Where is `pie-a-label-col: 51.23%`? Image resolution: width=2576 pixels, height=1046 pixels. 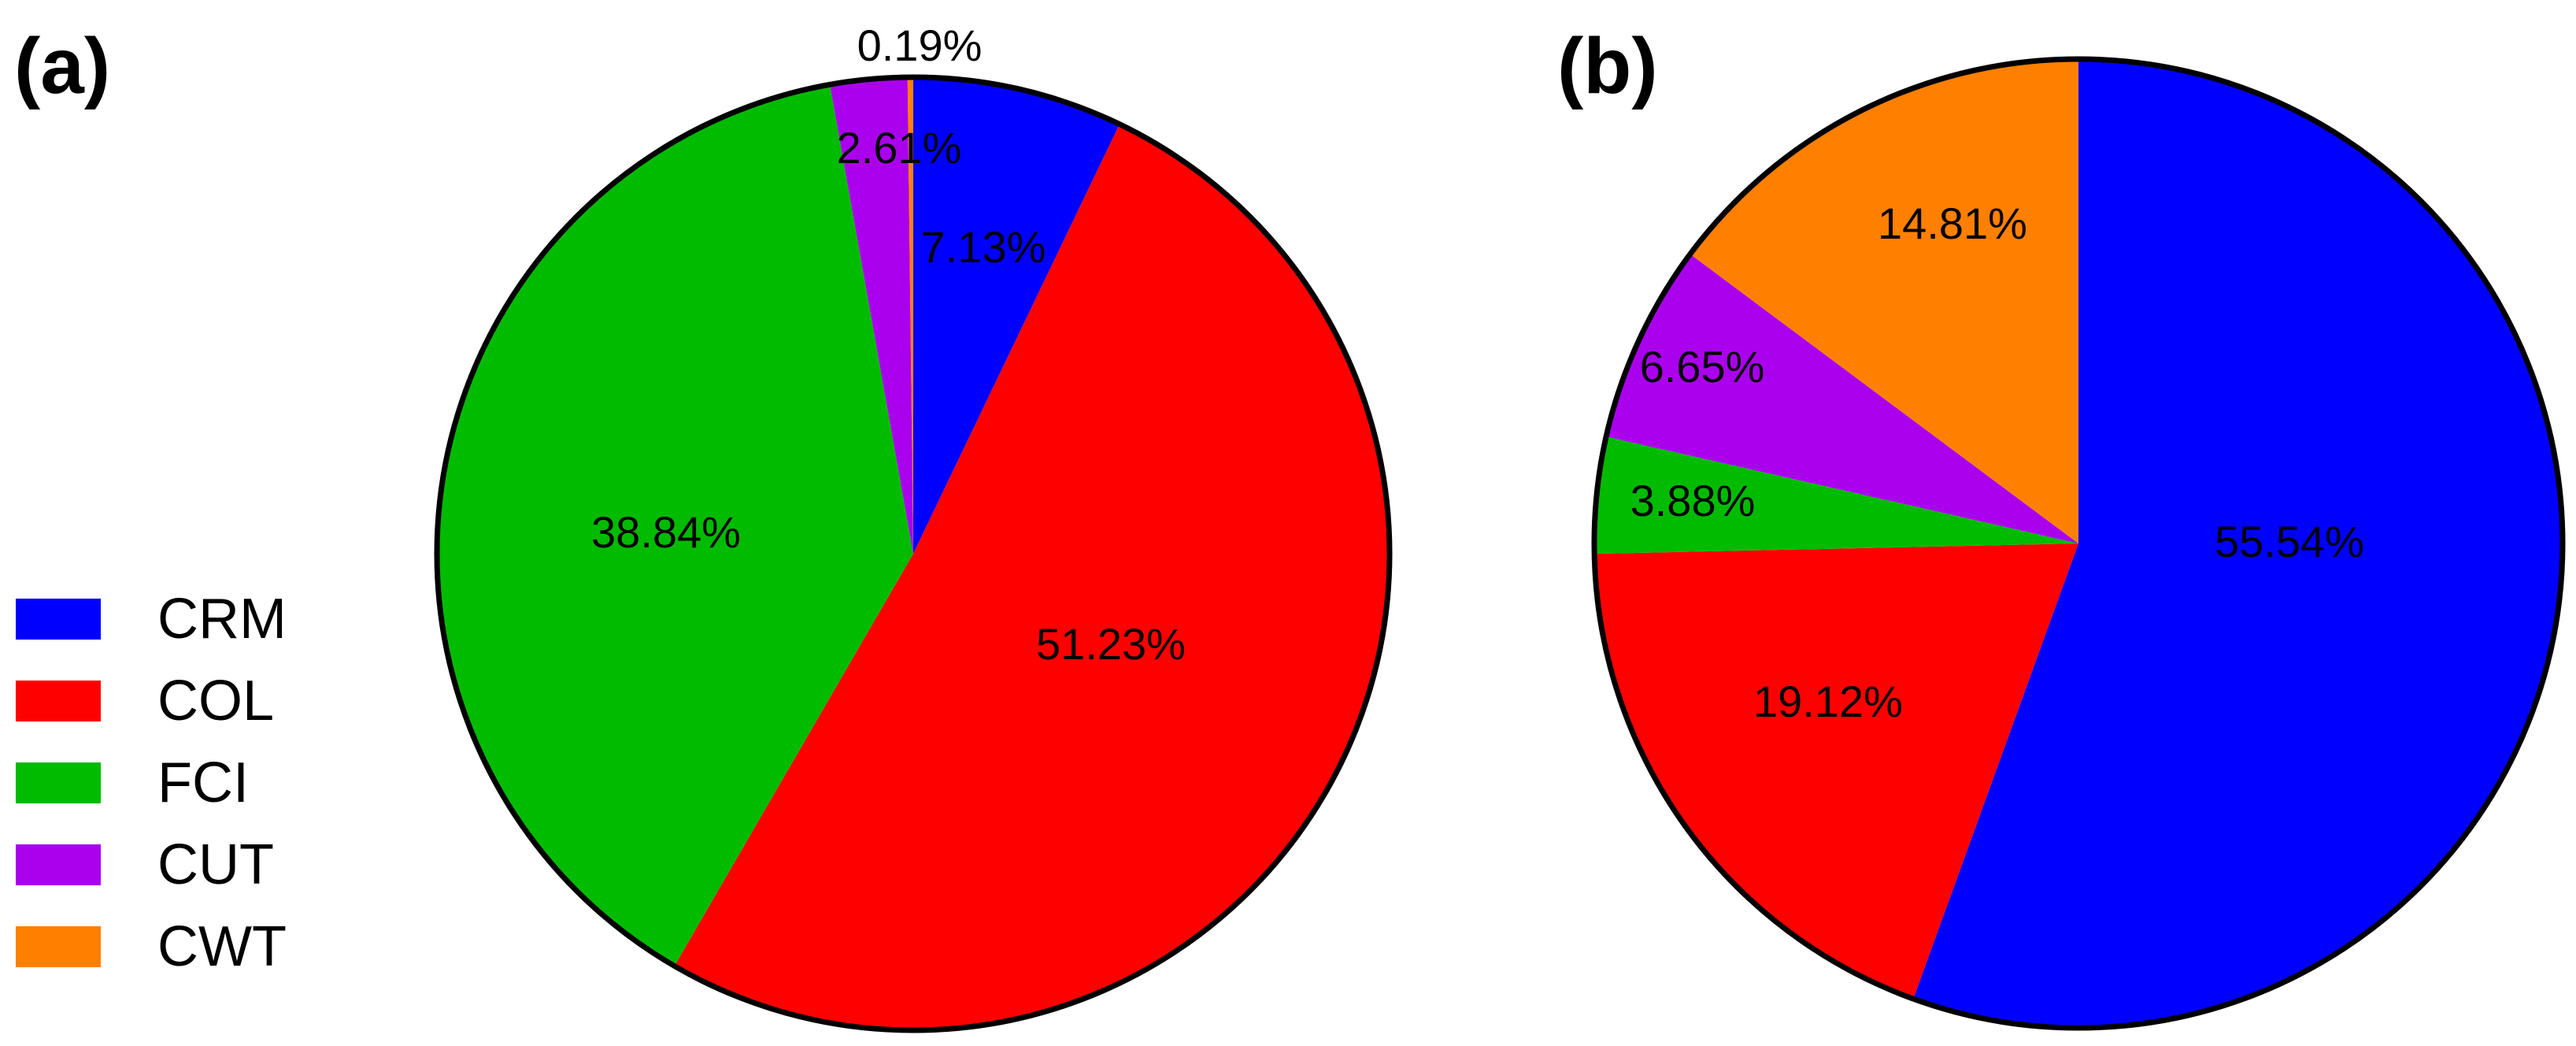 pie-a-label-col: 51.23% is located at coordinates (1111, 644).